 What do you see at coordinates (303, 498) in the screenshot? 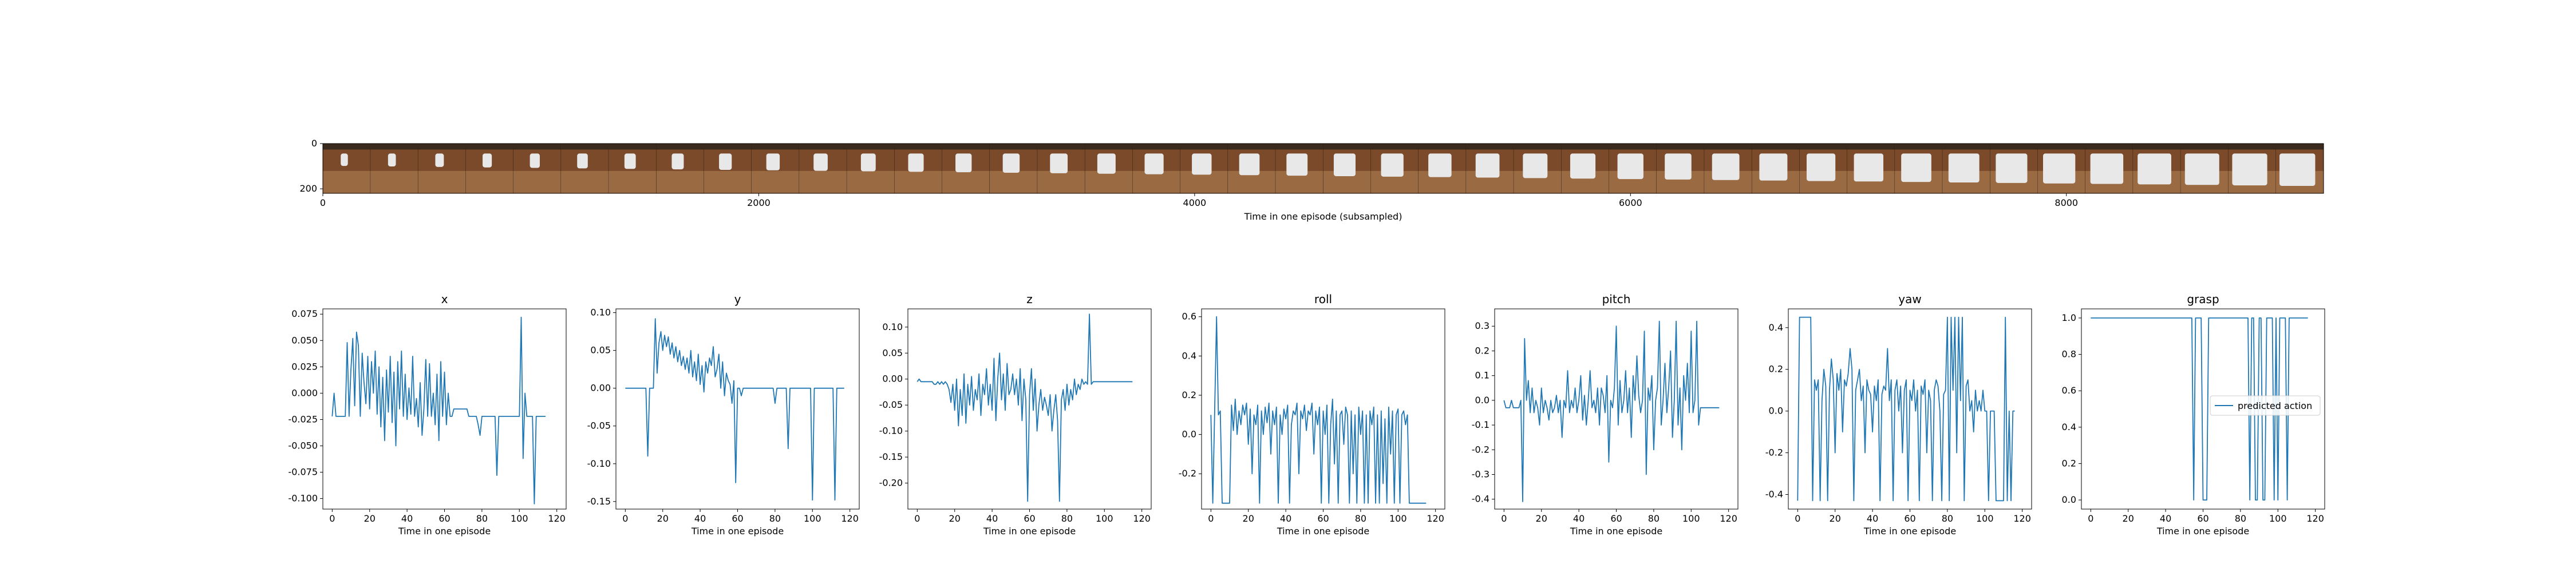
I see `y-tick-label: -0.100` at bounding box center [303, 498].